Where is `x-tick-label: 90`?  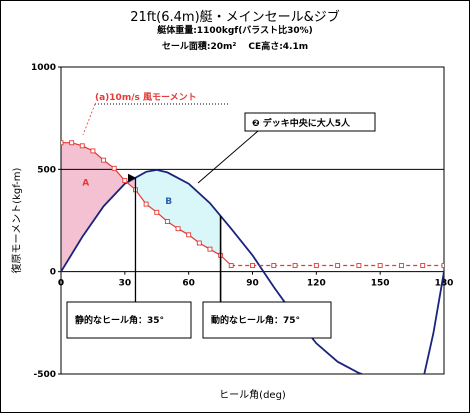 x-tick-label: 90 is located at coordinates (252, 284).